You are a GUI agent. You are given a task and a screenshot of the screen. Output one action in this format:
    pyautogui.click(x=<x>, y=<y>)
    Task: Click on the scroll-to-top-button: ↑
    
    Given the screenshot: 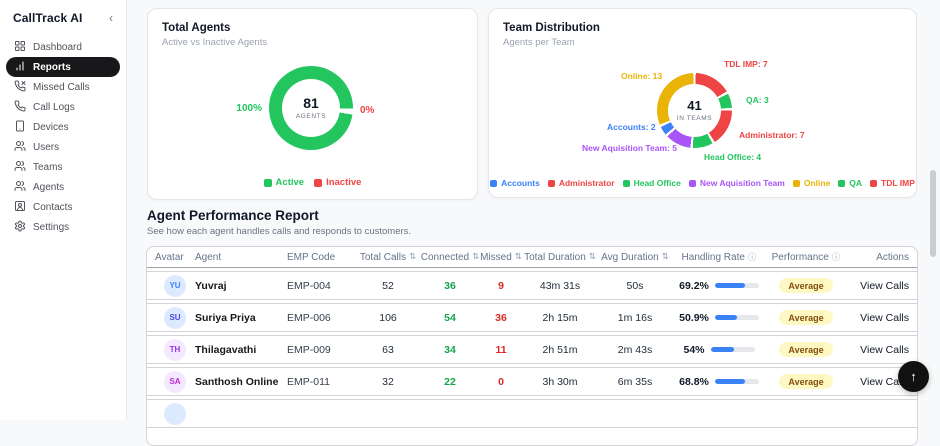 What is the action you would take?
    pyautogui.click(x=913, y=376)
    